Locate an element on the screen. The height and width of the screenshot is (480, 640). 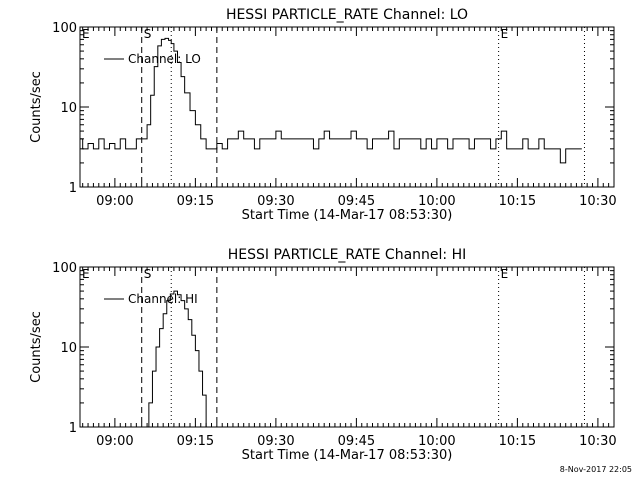
series-line is located at coordinates (176, 358).